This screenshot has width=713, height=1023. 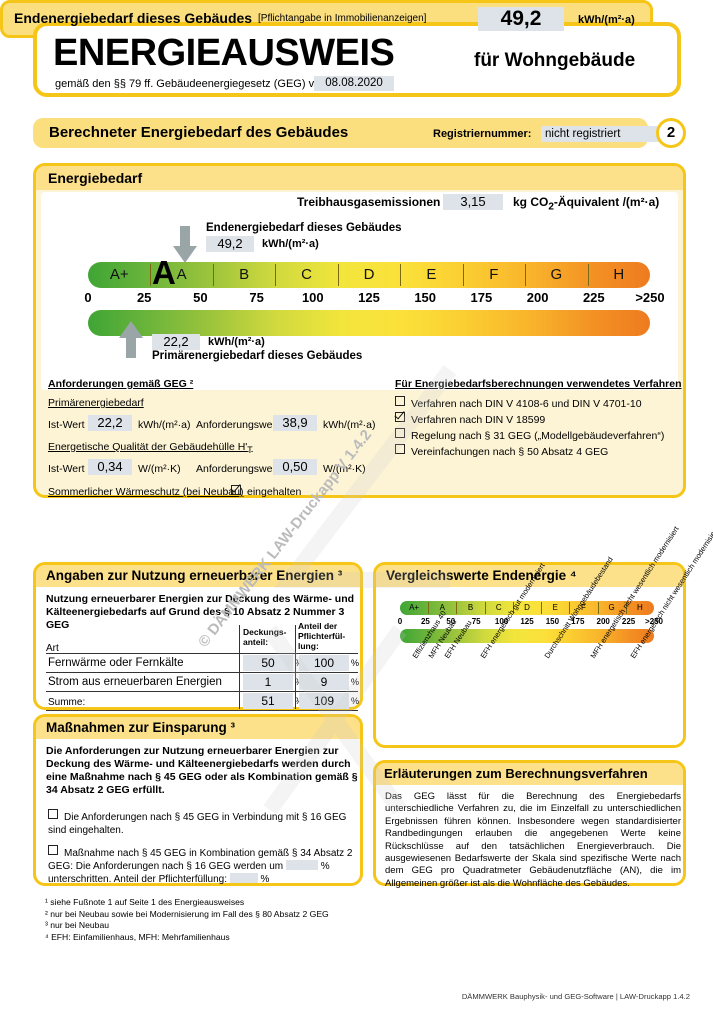 I want to click on comparison-tick-125: 125, so click(x=527, y=621).